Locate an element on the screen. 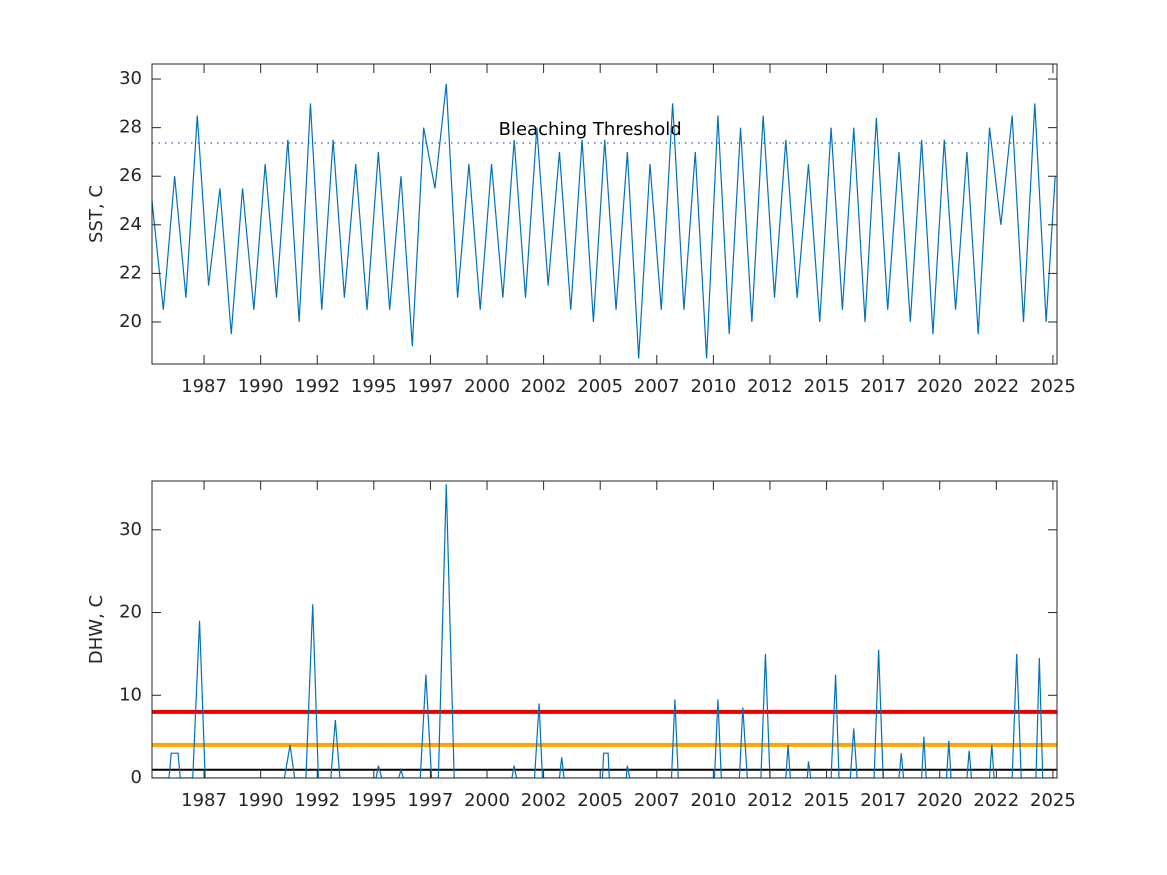 The height and width of the screenshot is (875, 1167). annotation: Bleaching Threshold is located at coordinates (590, 129).